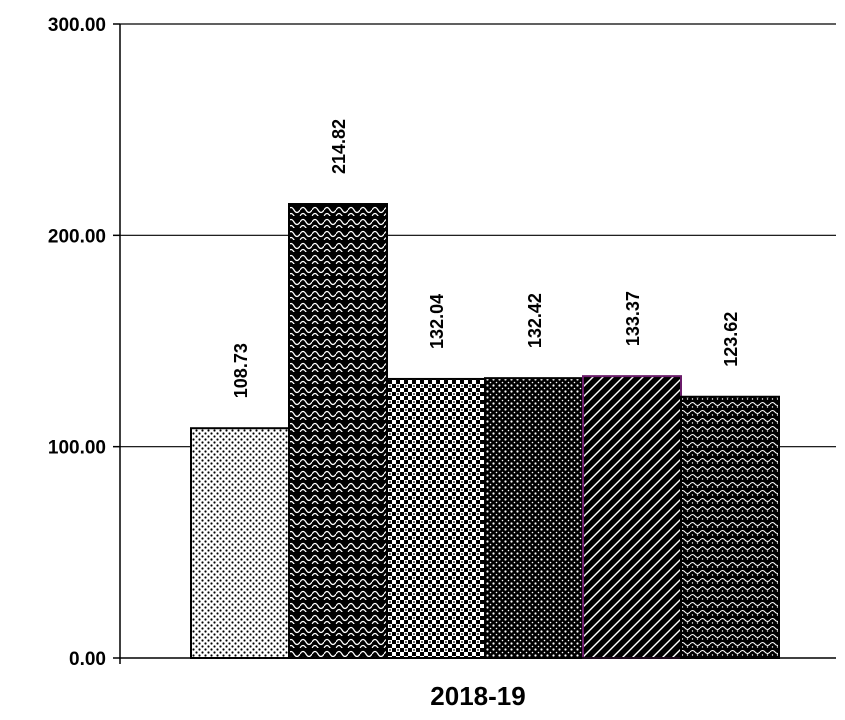  What do you see at coordinates (77, 25) in the screenshot?
I see `y-tick-label: 300.00` at bounding box center [77, 25].